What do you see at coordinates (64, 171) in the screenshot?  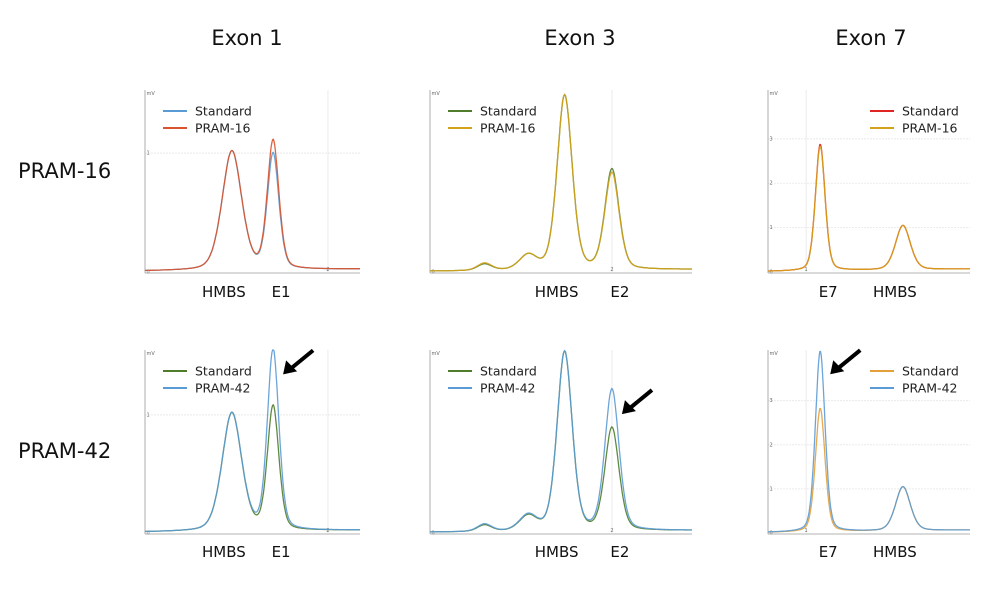 I see `row-label-pram-16: PRAM-16` at bounding box center [64, 171].